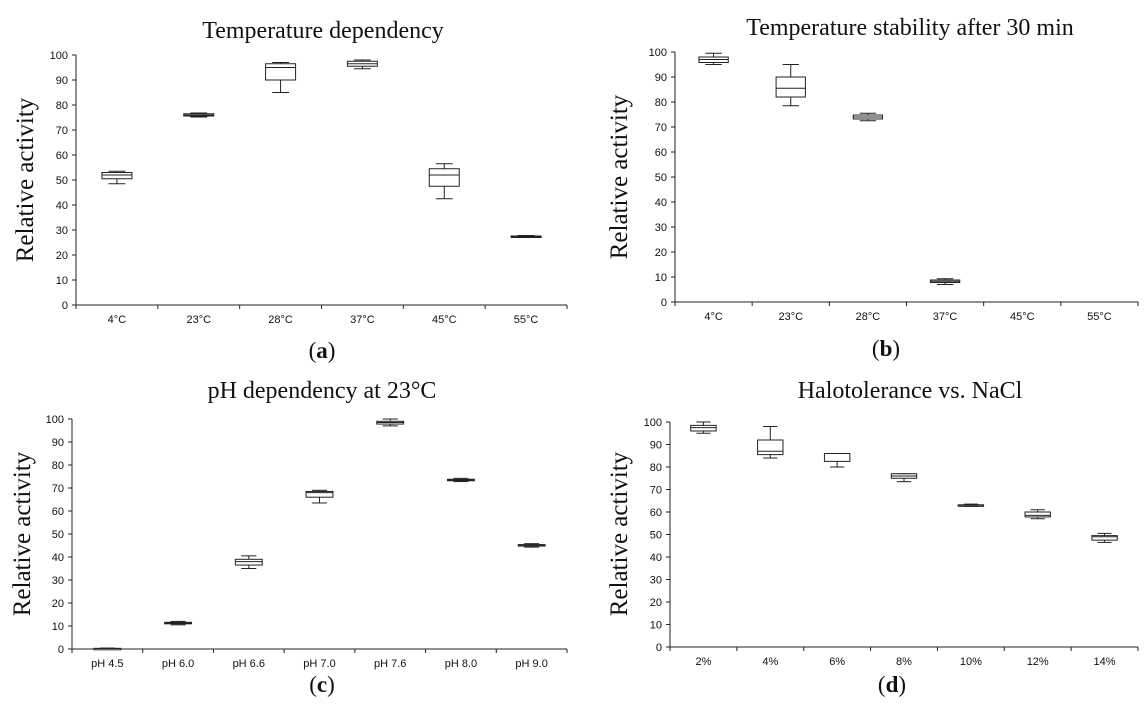 Image resolution: width=1145 pixels, height=709 pixels. Describe the element at coordinates (323, 31) in the screenshot. I see `chart-title: Temperature dependency` at that location.